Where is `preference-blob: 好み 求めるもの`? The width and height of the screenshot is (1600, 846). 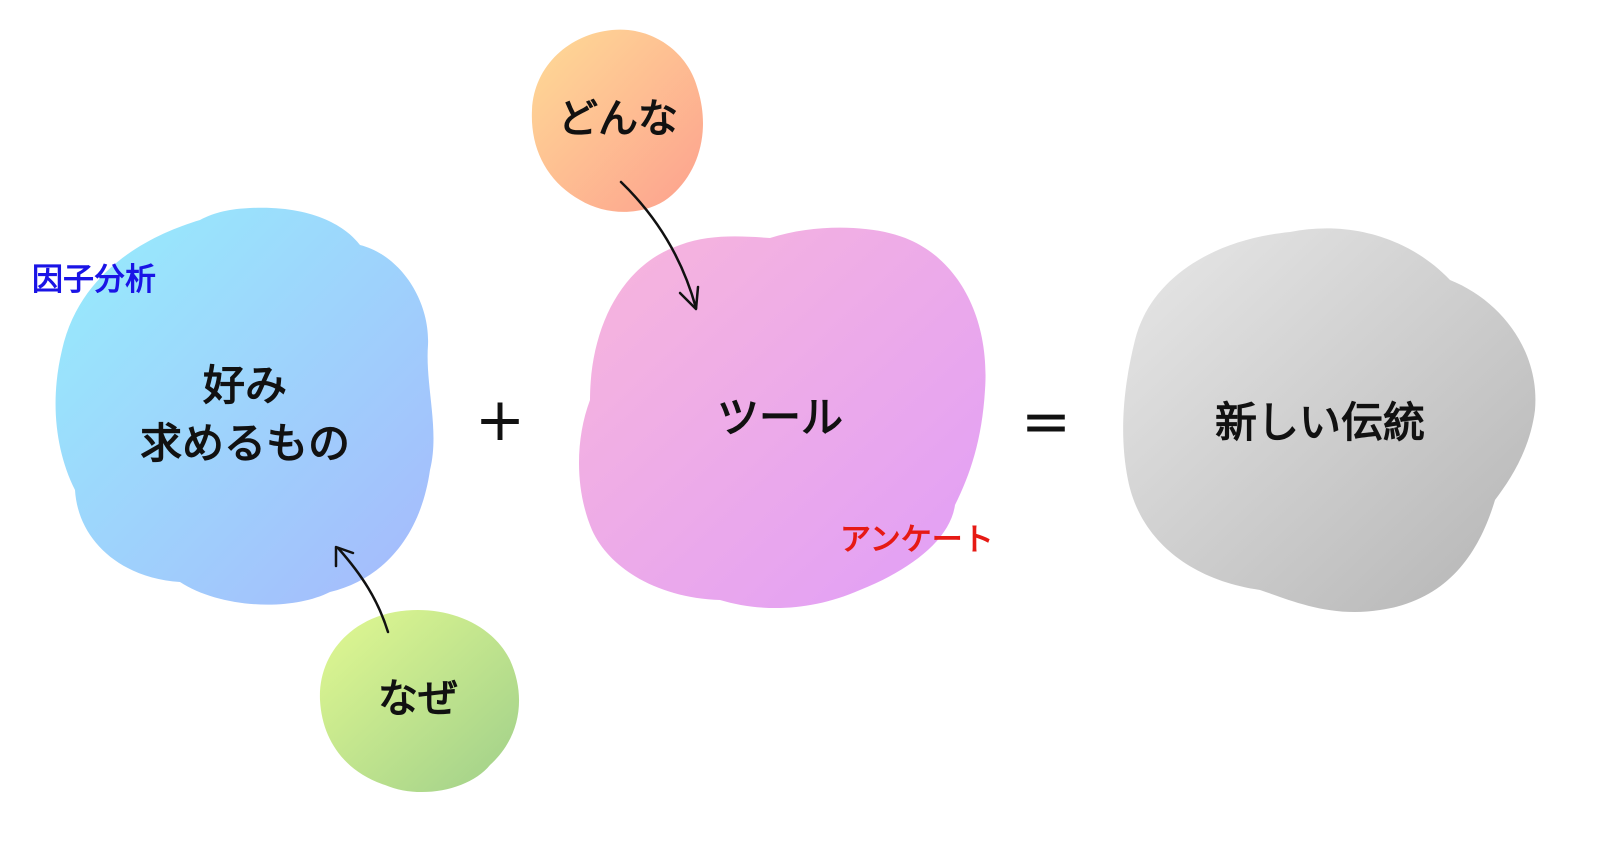
preference-blob: 好み 求めるもの is located at coordinates (244, 406).